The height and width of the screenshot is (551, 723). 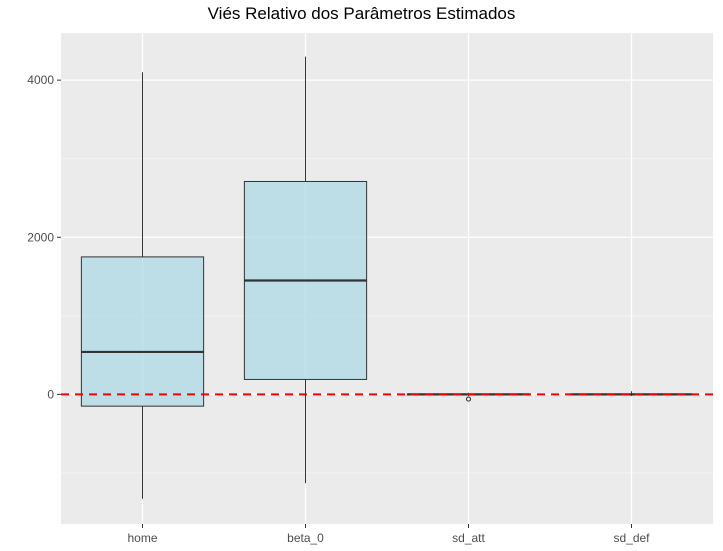 What do you see at coordinates (50, 394) in the screenshot?
I see `y-tick-label: 0` at bounding box center [50, 394].